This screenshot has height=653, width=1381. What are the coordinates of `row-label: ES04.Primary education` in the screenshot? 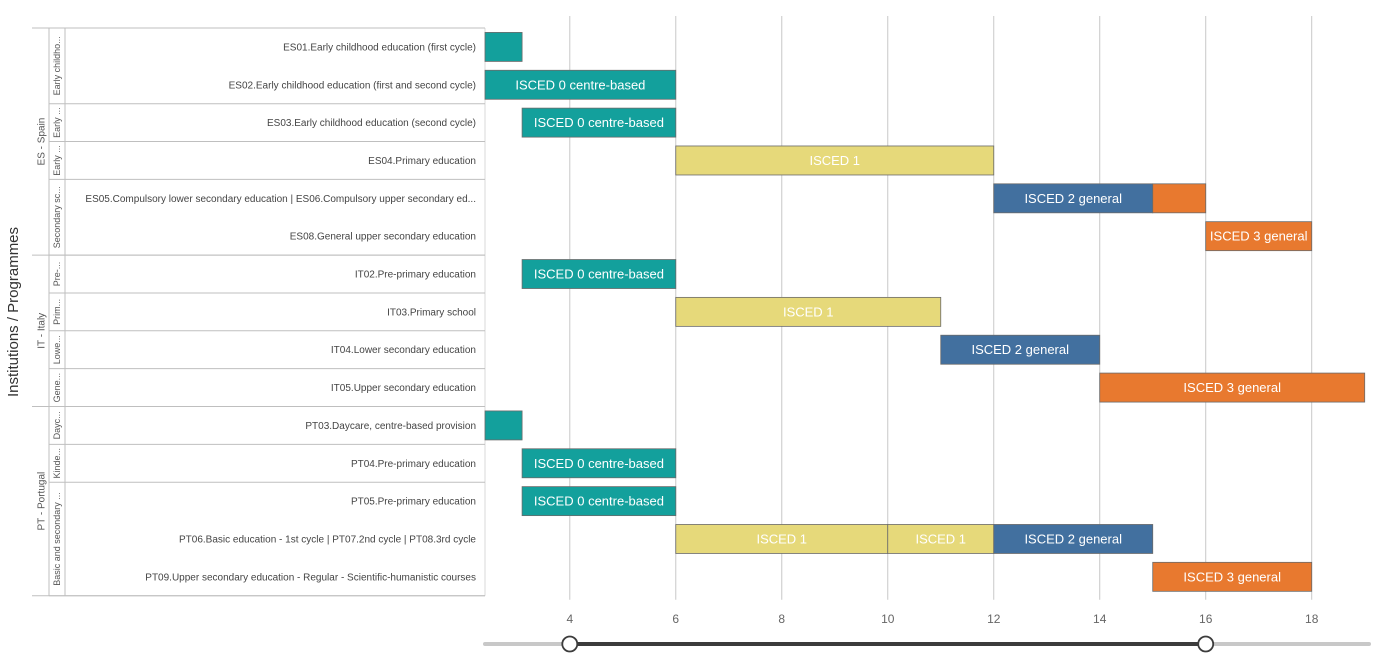 It's located at (422, 161).